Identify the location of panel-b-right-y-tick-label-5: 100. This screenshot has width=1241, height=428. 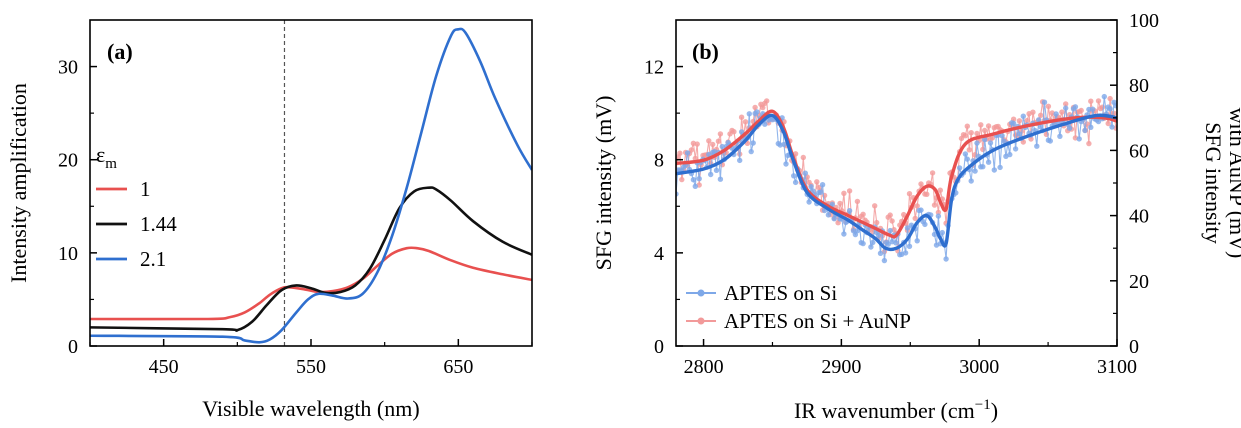
(1144, 21).